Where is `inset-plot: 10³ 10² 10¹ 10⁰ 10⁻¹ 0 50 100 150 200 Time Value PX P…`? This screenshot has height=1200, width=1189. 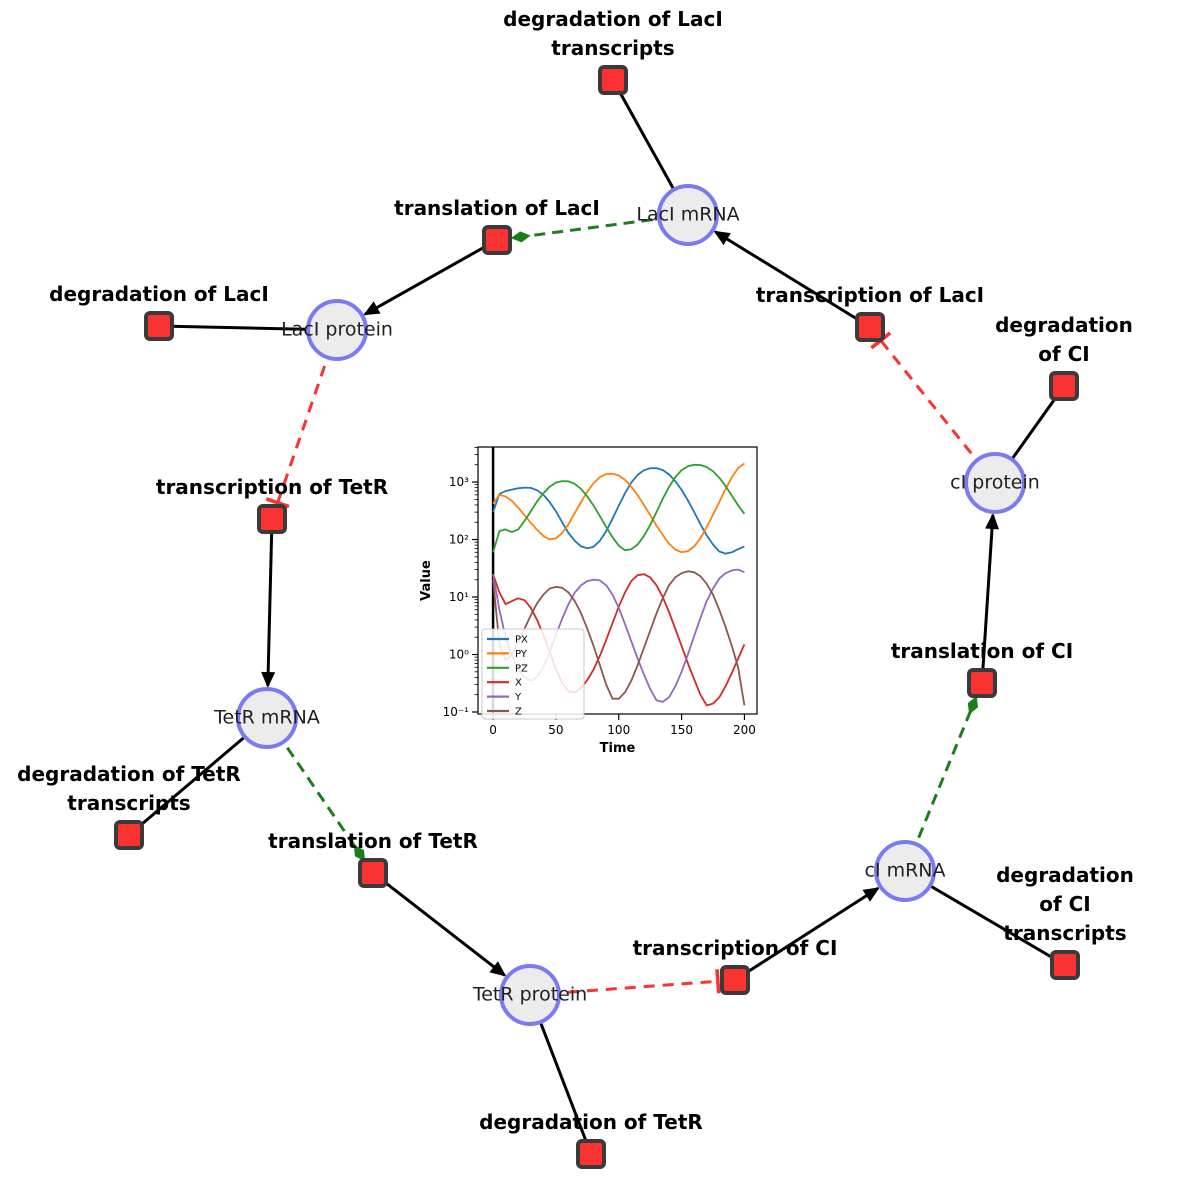
inset-plot: 10³ 10² 10¹ 10⁰ 10⁻¹ 0 50 100 150 200 Time Value PX P… is located at coordinates (588, 601).